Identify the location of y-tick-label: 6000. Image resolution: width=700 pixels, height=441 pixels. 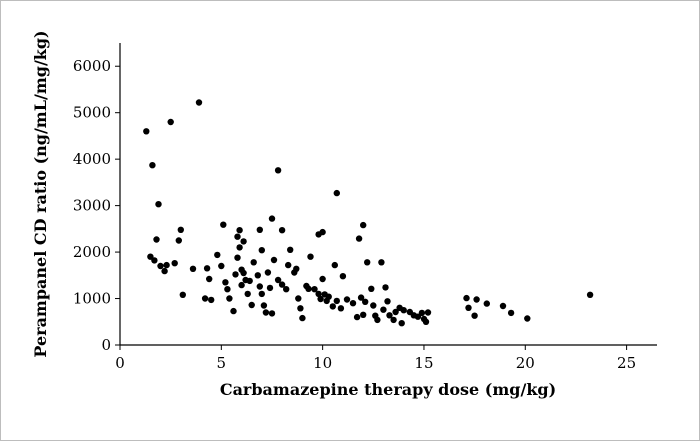
(92, 66).